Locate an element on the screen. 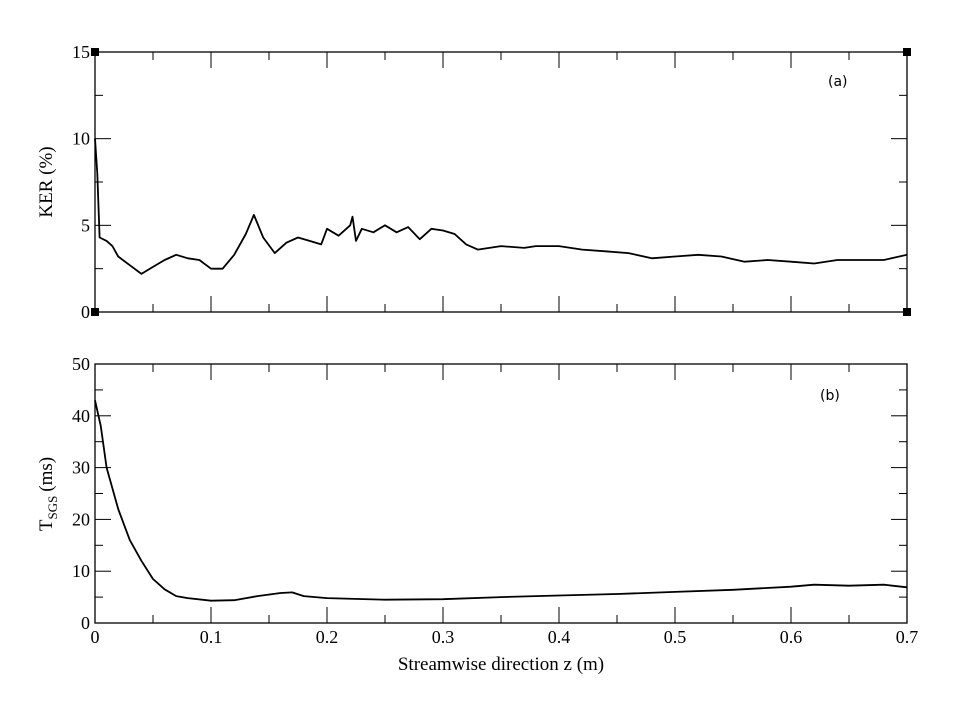 The image size is (972, 715). x-axis-label: Streamwise direction z (m) is located at coordinates (501, 664).